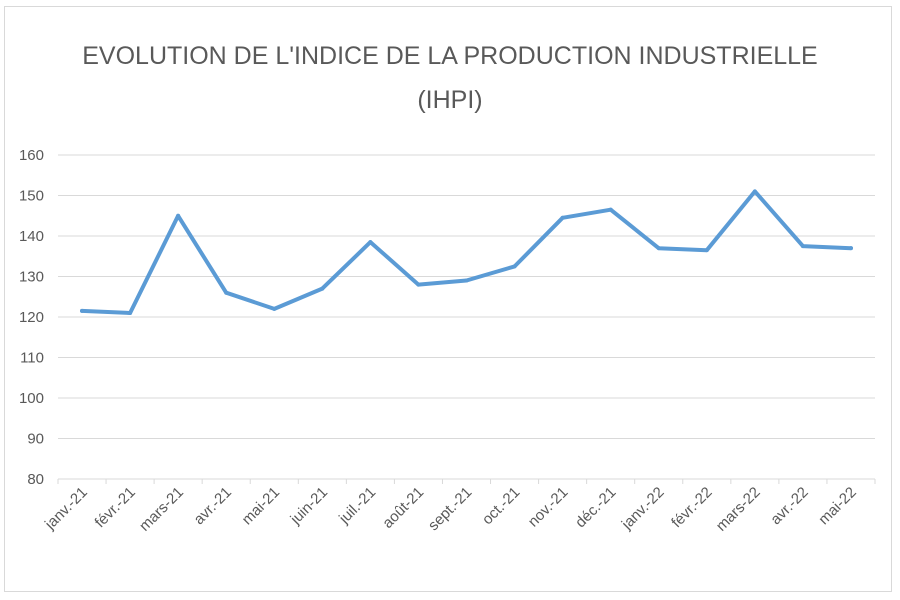 The width and height of the screenshot is (900, 600). What do you see at coordinates (31, 398) in the screenshot?
I see `y-tick-label: 100` at bounding box center [31, 398].